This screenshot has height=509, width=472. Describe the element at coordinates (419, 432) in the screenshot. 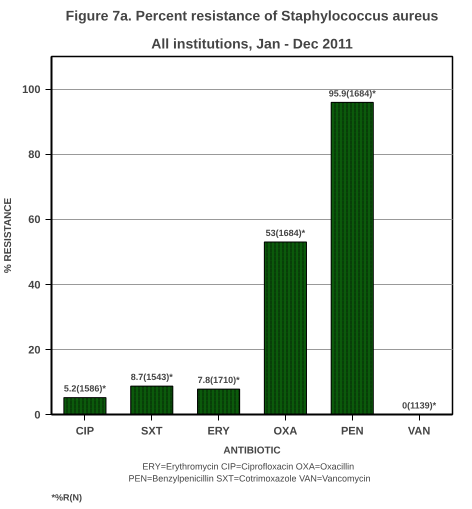

I see `x-tick-label: VAN` at that location.